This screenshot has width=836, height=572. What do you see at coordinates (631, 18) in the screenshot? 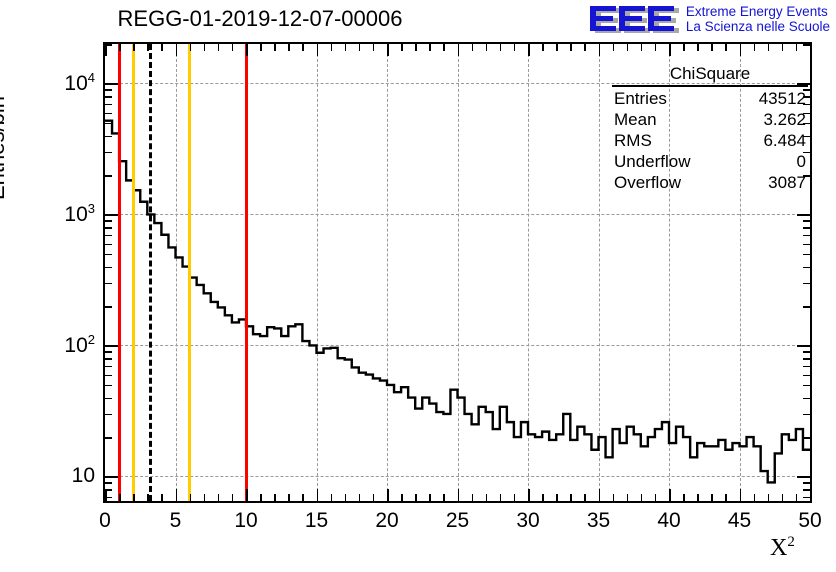
I see `eee-logo-letters-icon` at bounding box center [631, 18].